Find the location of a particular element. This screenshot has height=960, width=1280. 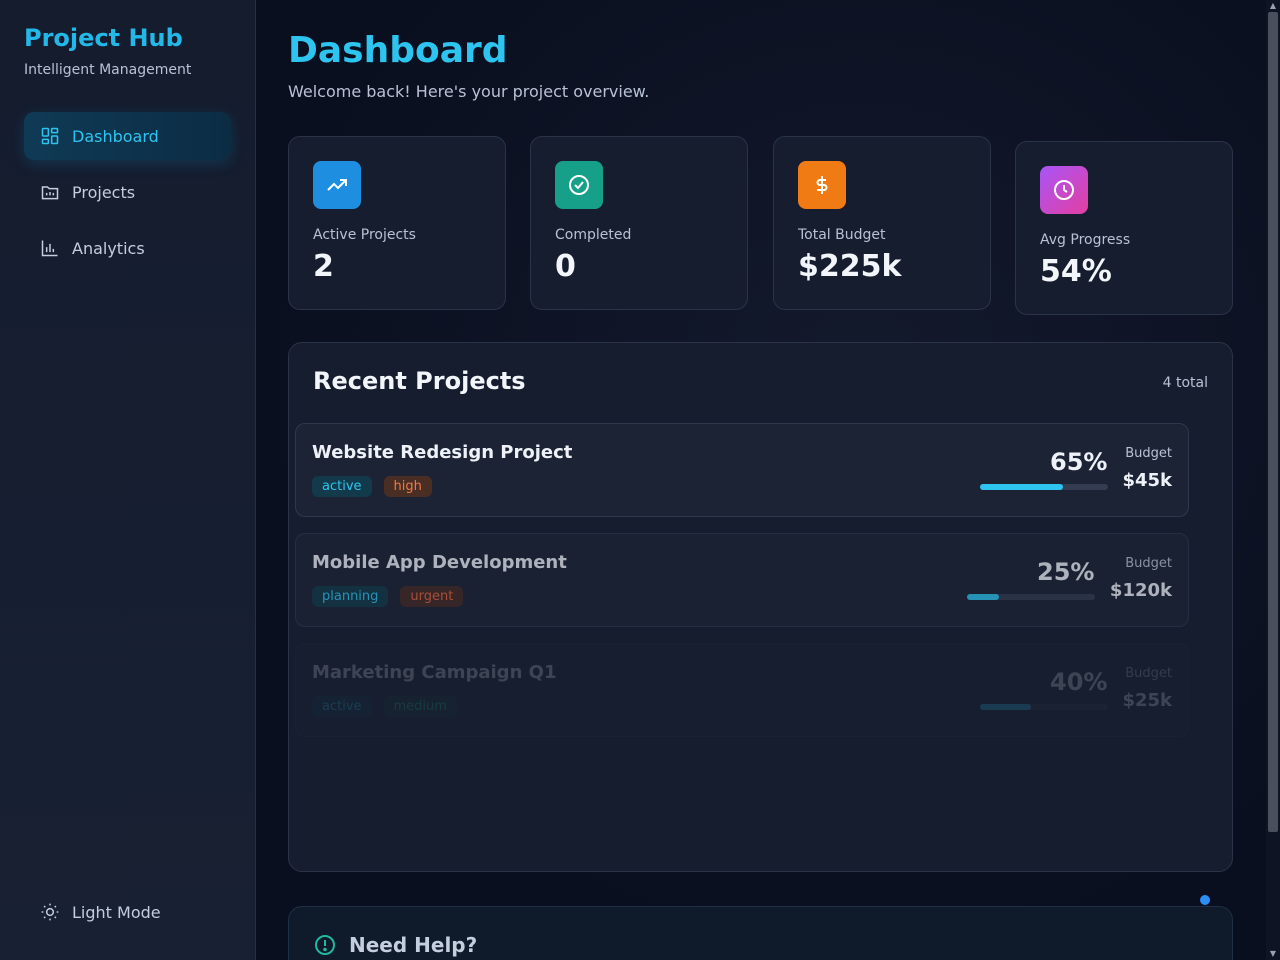

stat-card-completed: Completed 0 is located at coordinates (639, 223).